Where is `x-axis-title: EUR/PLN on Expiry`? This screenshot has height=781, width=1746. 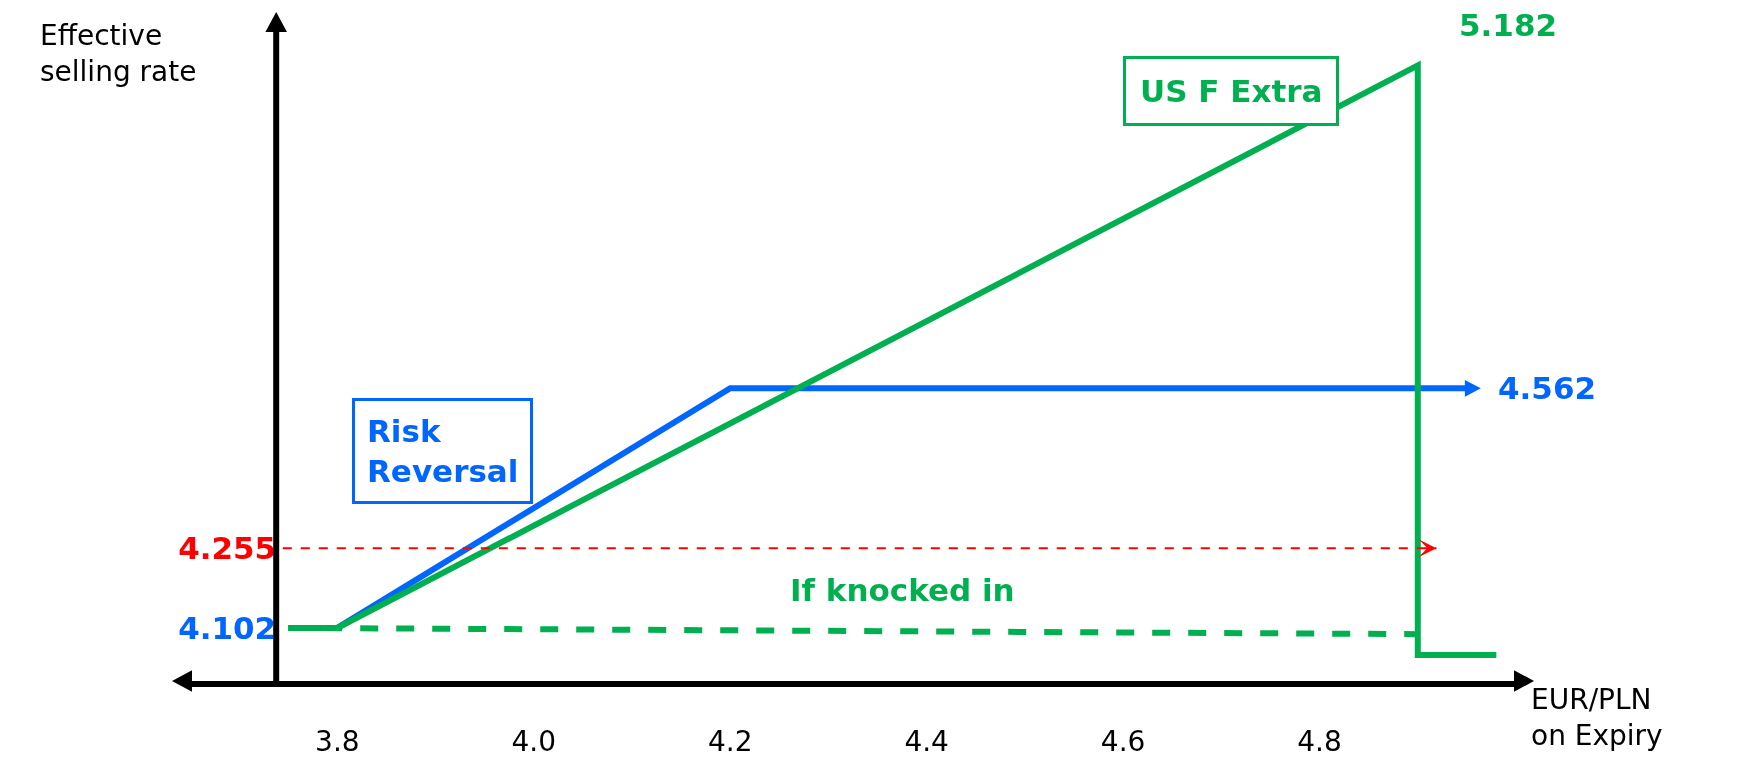 x-axis-title: EUR/PLN on Expiry is located at coordinates (1597, 718).